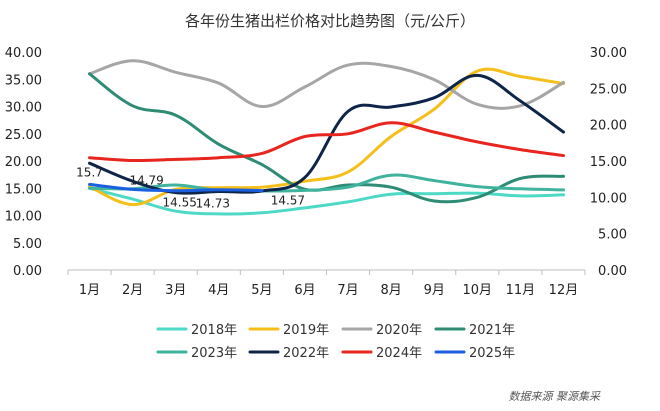 This screenshot has height=411, width=660. I want to click on right-y-tick-label: 25.00, so click(608, 89).